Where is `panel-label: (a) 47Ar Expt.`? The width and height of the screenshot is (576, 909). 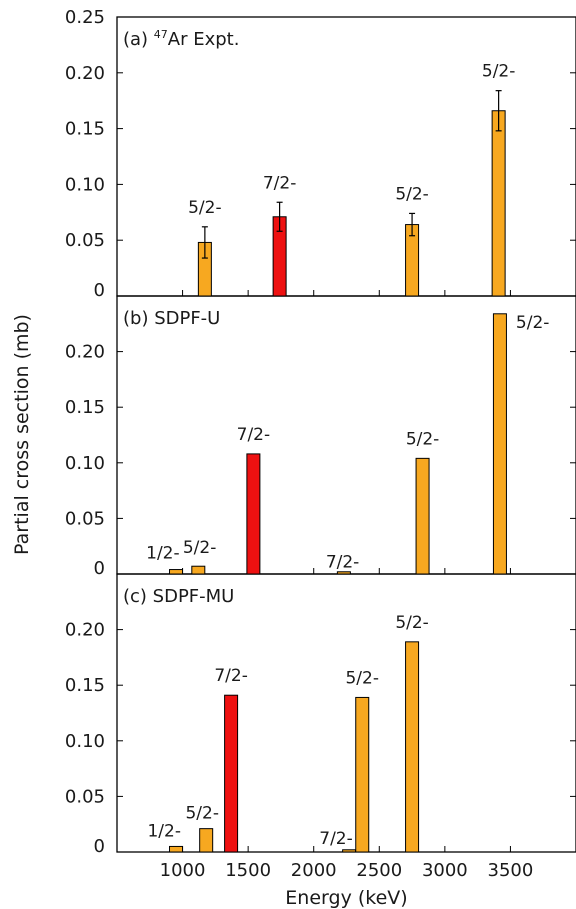
panel-label: (a) 47Ar Expt. is located at coordinates (181, 39).